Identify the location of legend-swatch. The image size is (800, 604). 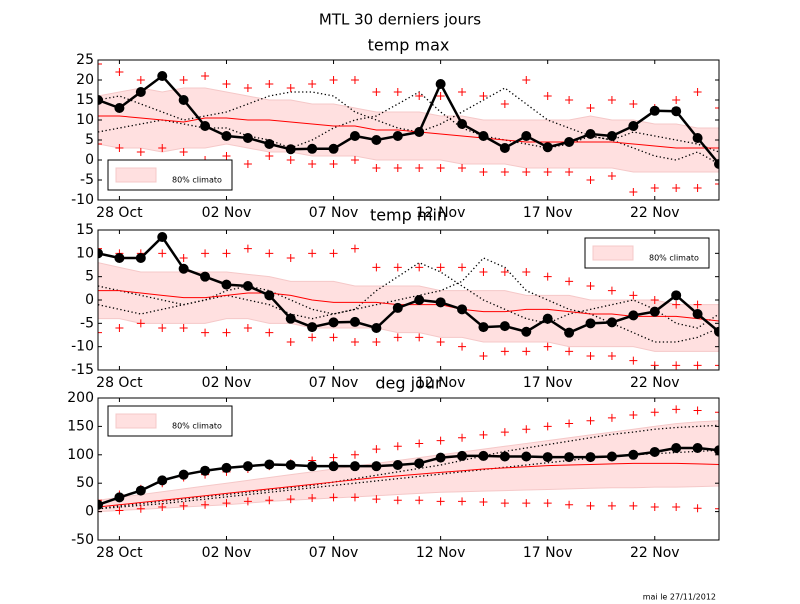
(136, 175).